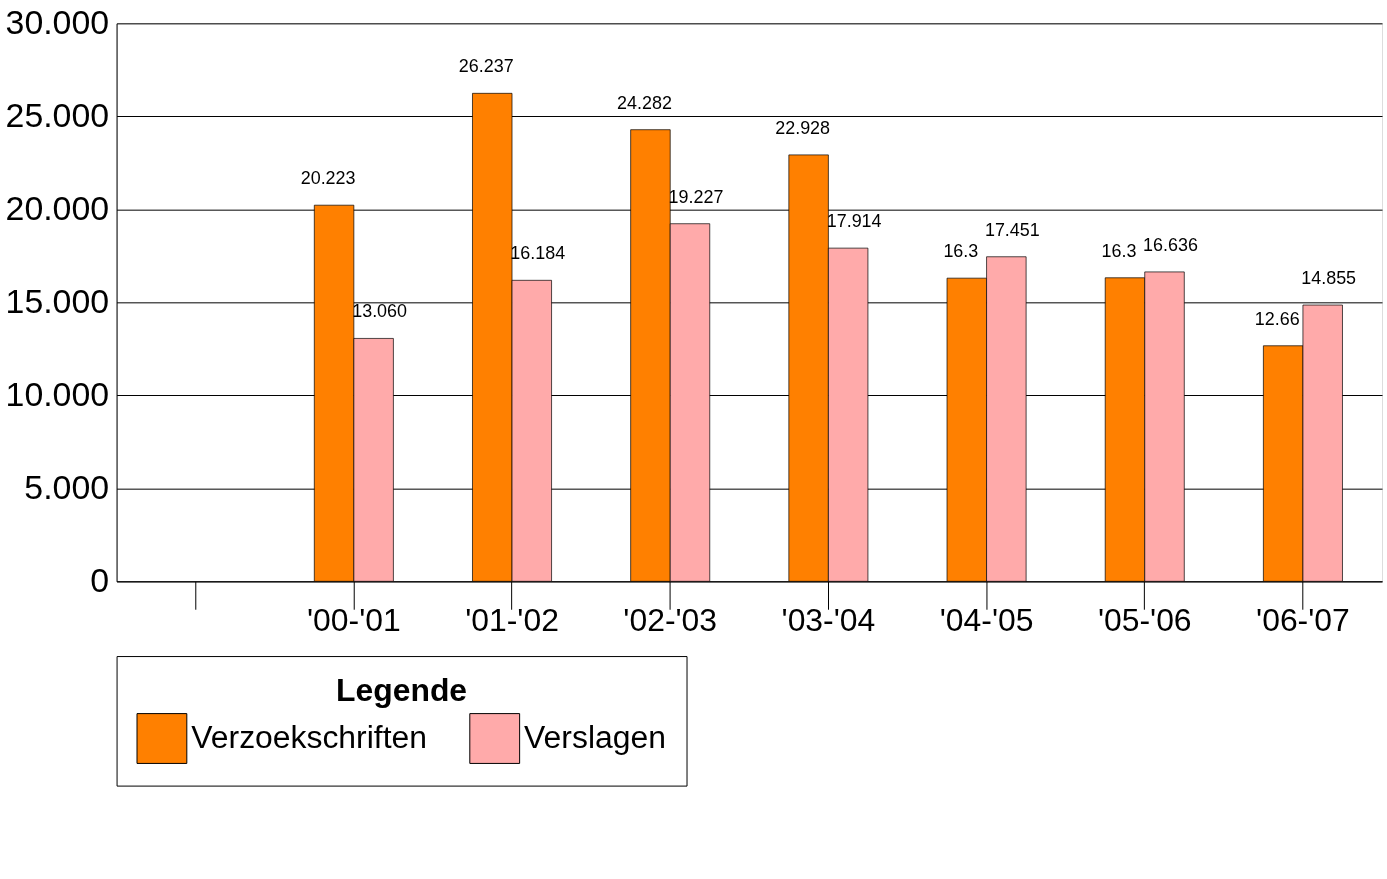  I want to click on x-tick-label: '02-'03, so click(670, 619).